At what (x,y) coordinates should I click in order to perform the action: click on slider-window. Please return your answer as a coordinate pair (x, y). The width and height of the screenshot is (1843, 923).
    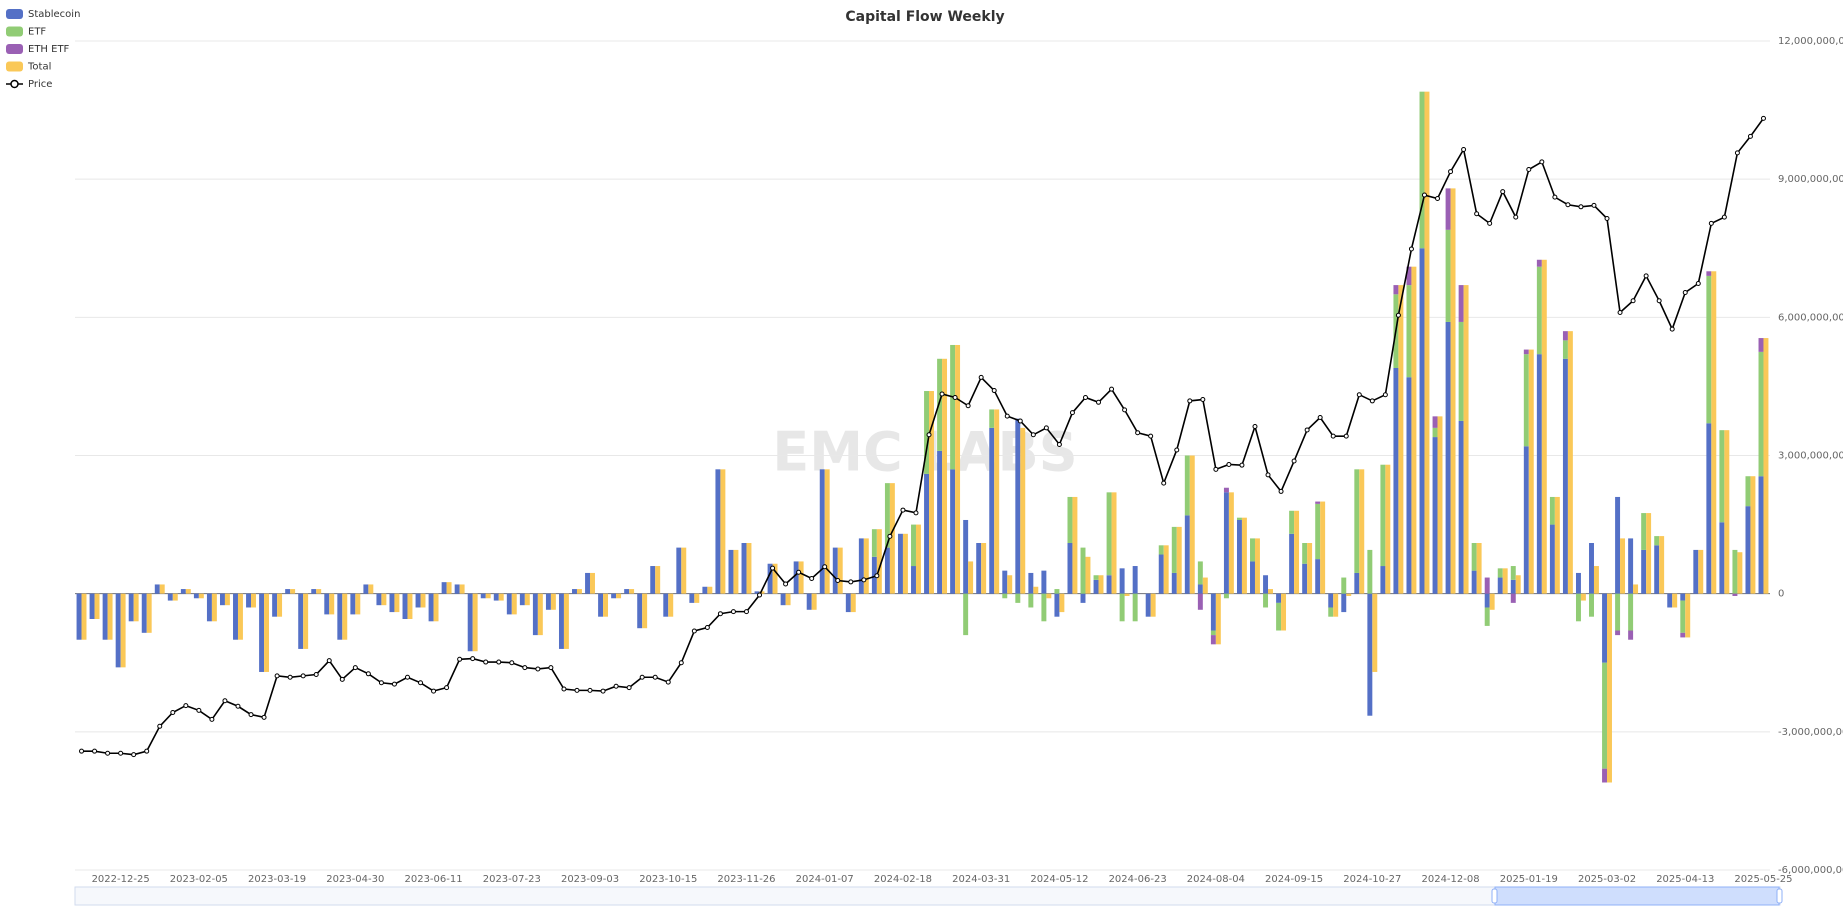
    Looking at the image, I should click on (1637, 896).